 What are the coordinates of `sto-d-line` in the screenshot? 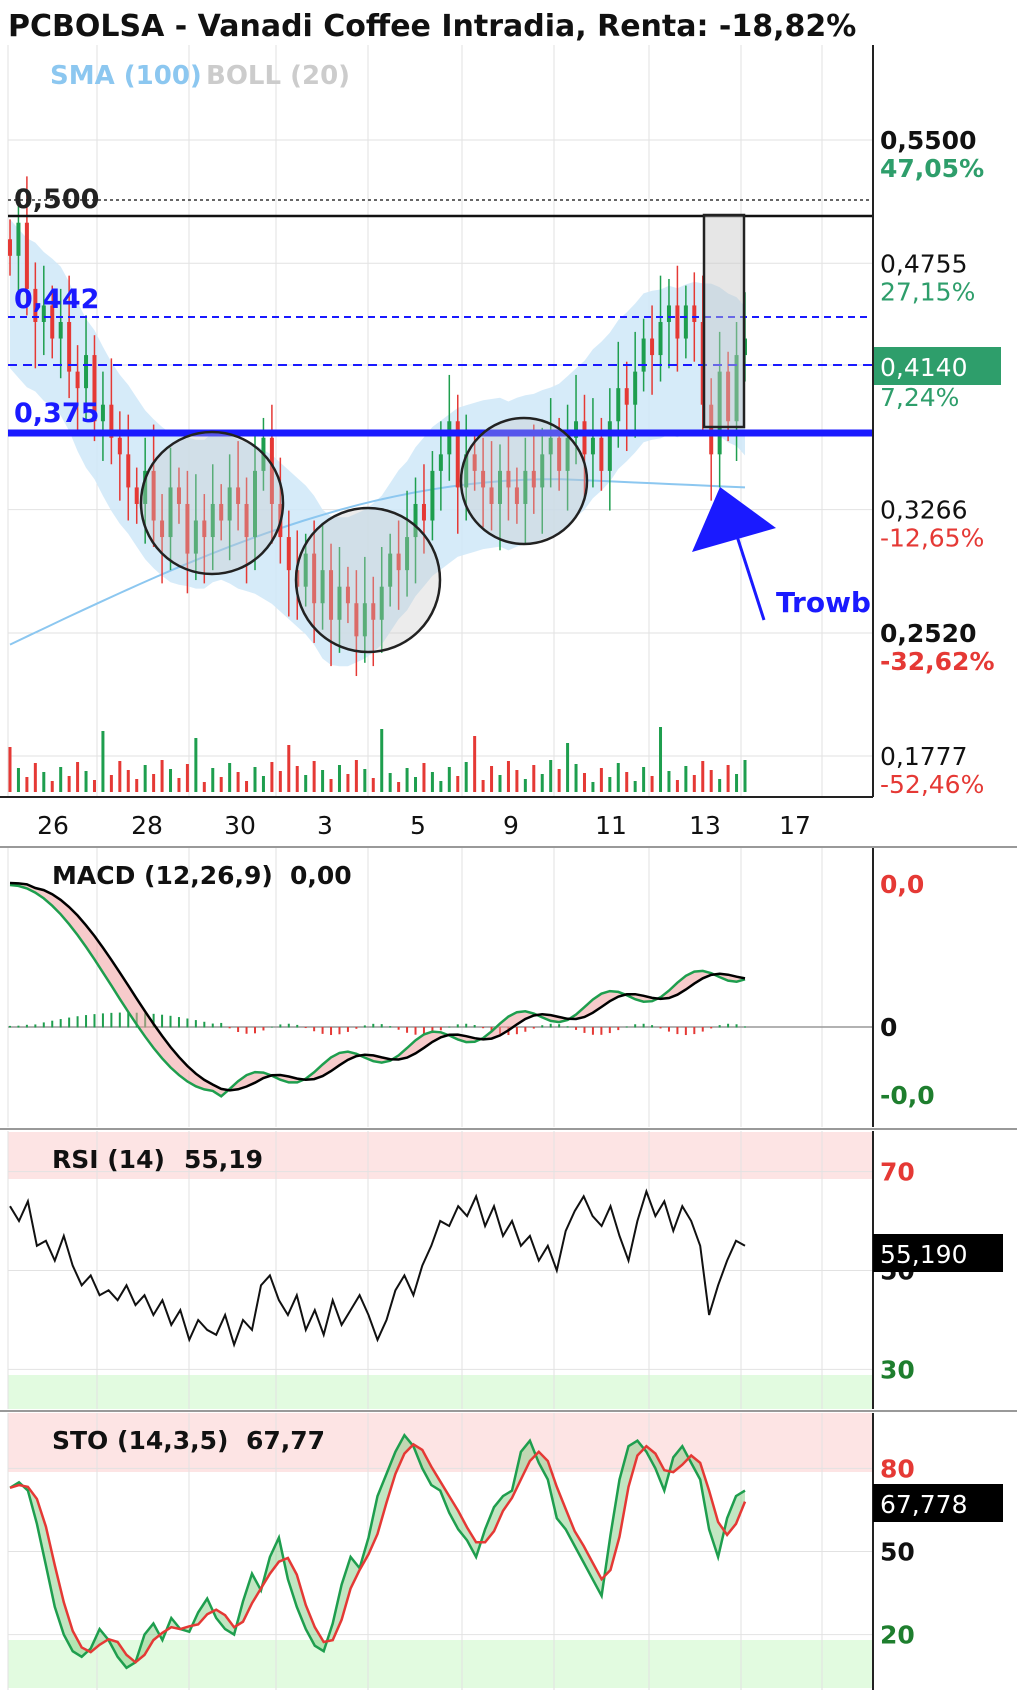 It's located at (378, 1553).